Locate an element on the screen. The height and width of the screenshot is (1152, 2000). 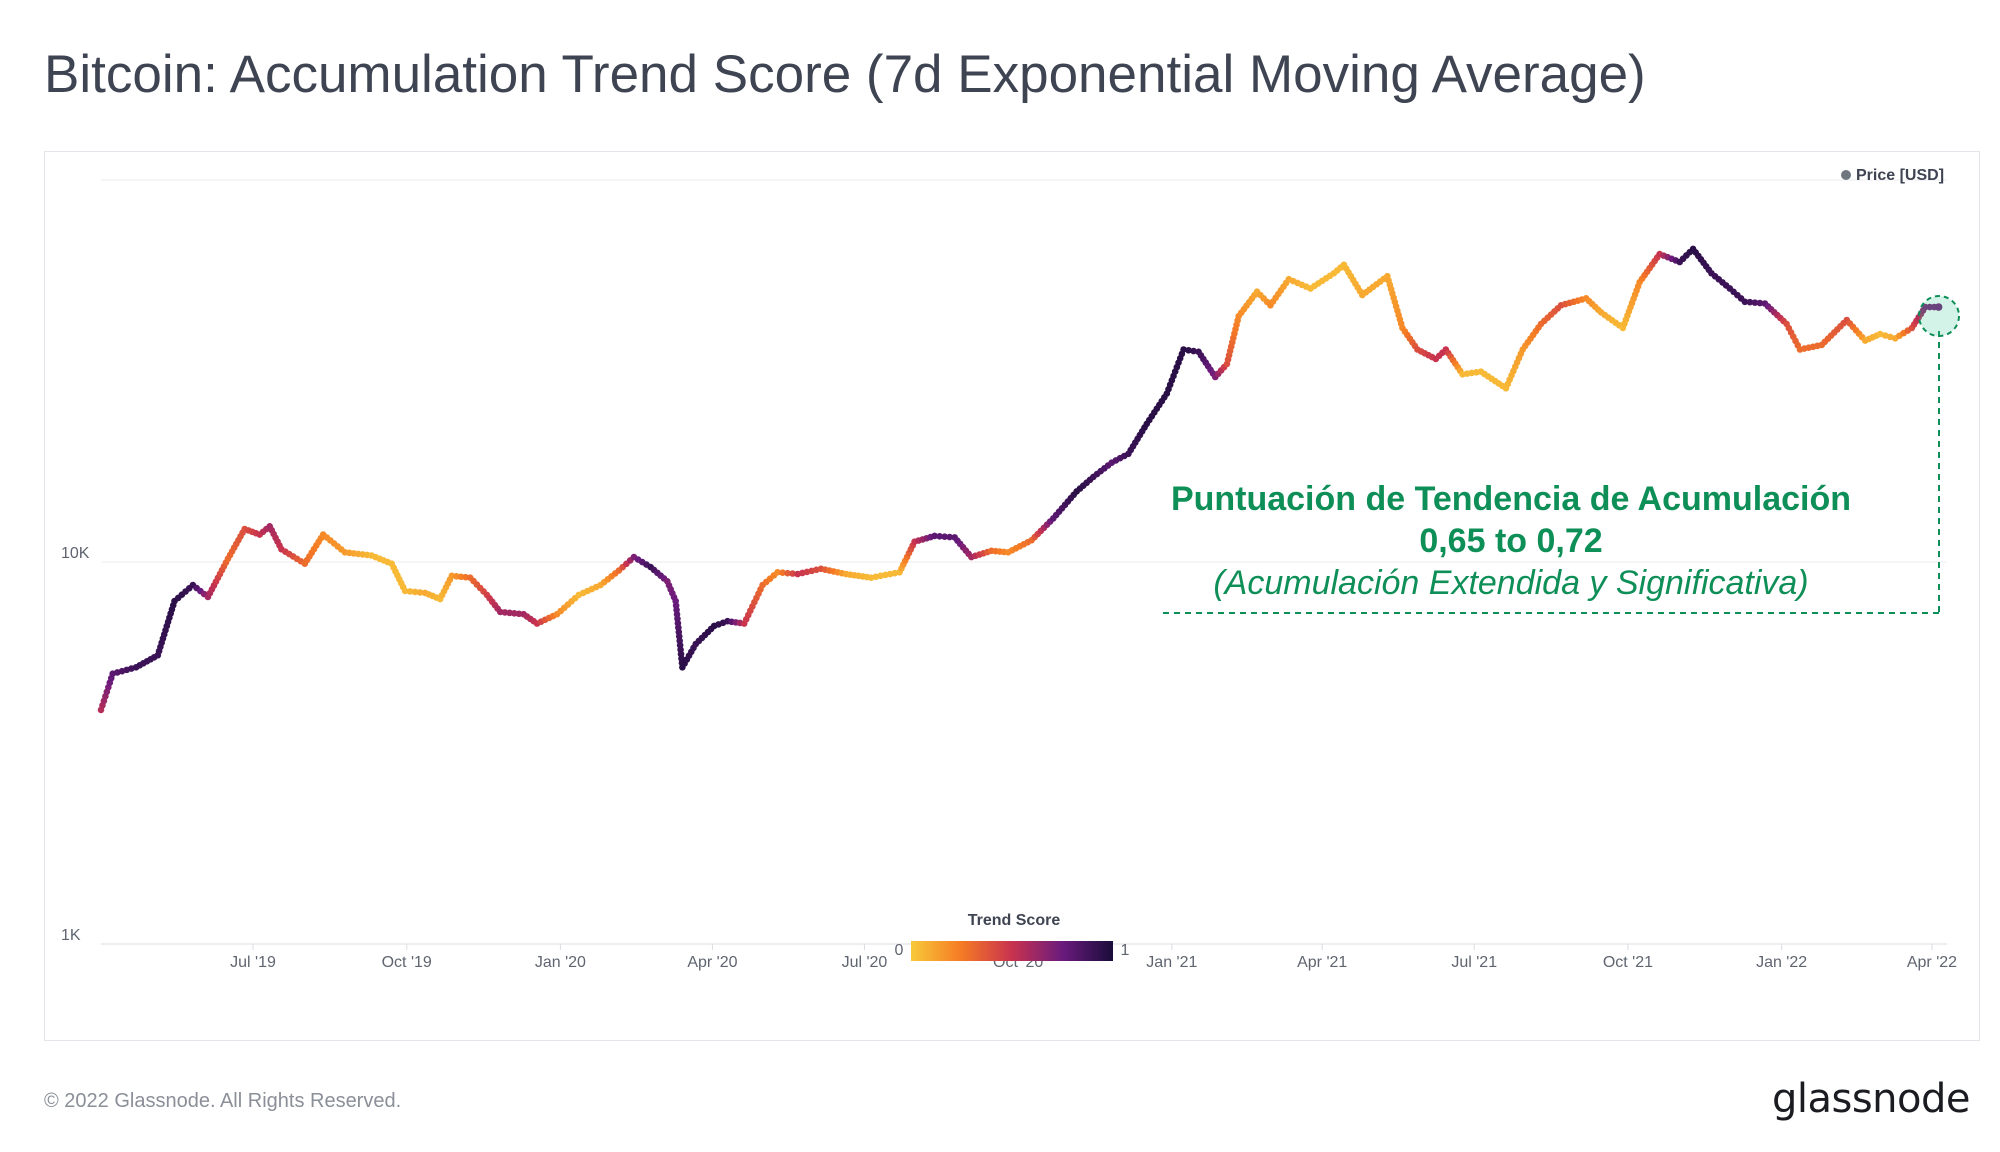
colorbar-max-label: 1 is located at coordinates (1125, 950).